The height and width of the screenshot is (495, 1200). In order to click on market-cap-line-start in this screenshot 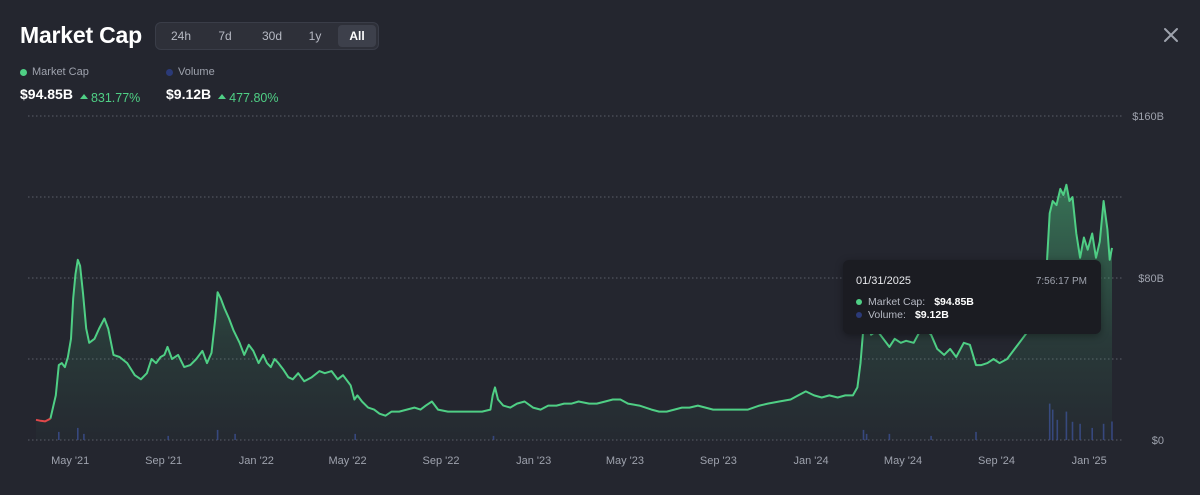, I will do `click(43, 420)`.